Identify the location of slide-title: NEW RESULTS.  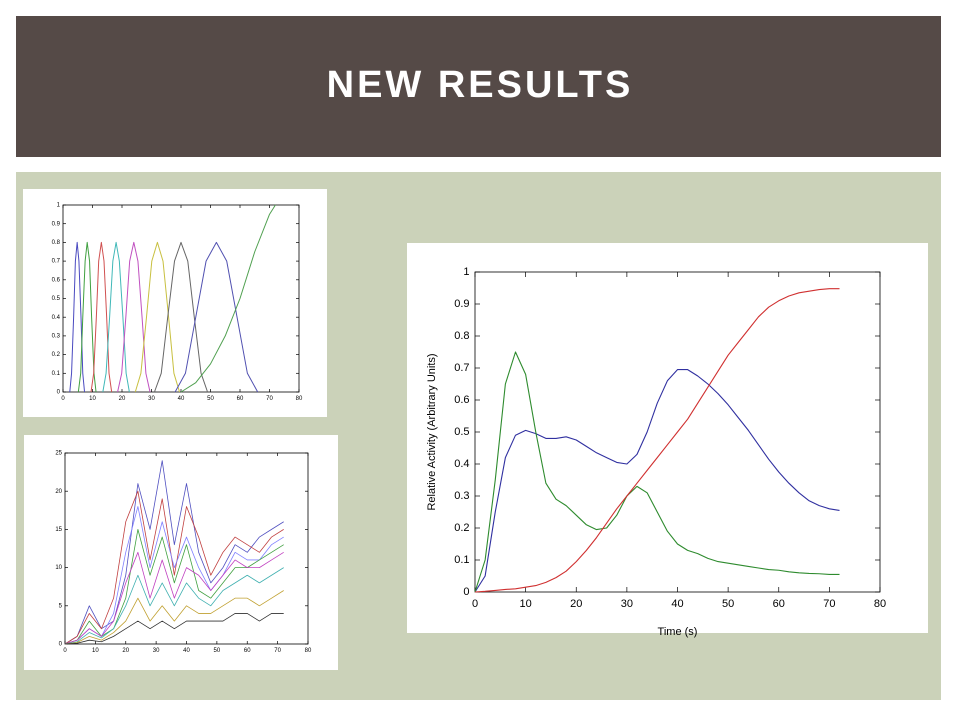
(480, 85).